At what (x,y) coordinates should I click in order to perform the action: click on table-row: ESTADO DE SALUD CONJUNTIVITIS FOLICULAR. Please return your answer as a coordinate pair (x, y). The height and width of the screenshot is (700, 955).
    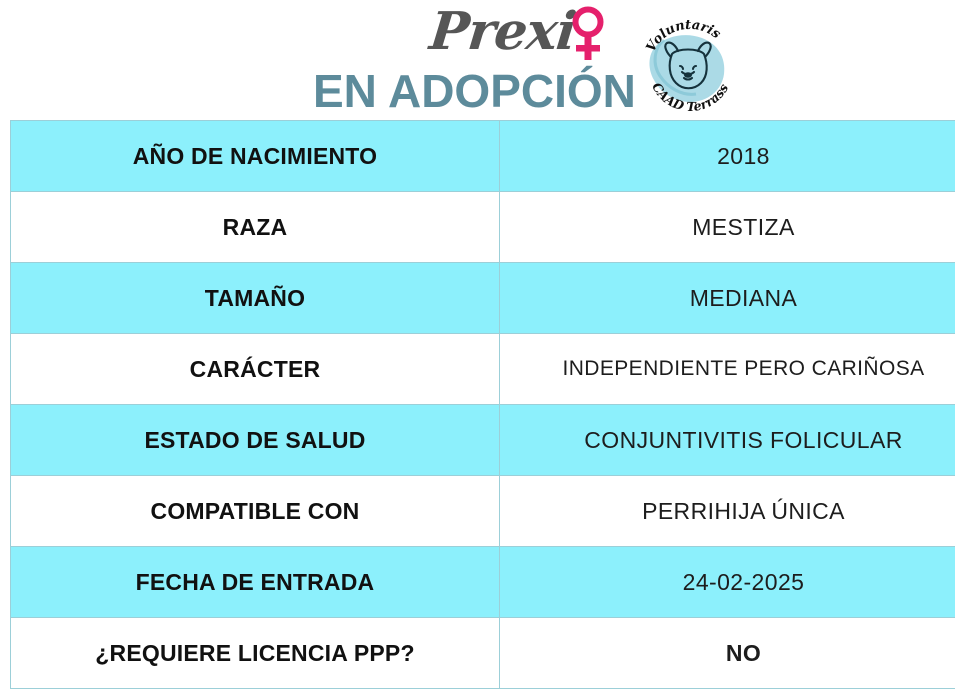
    Looking at the image, I should click on (482, 440).